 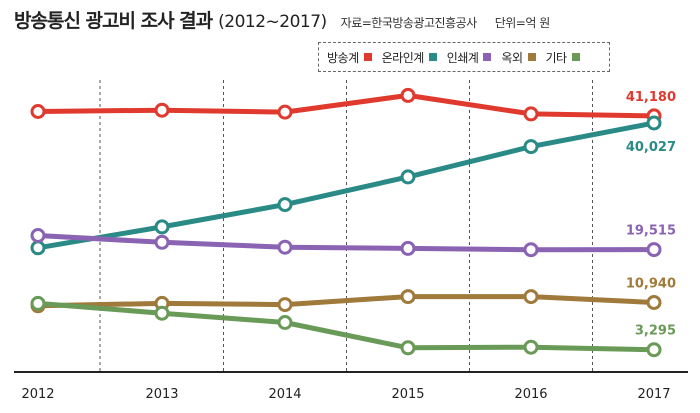 What do you see at coordinates (556, 57) in the screenshot?
I see `legend-label: 기타` at bounding box center [556, 57].